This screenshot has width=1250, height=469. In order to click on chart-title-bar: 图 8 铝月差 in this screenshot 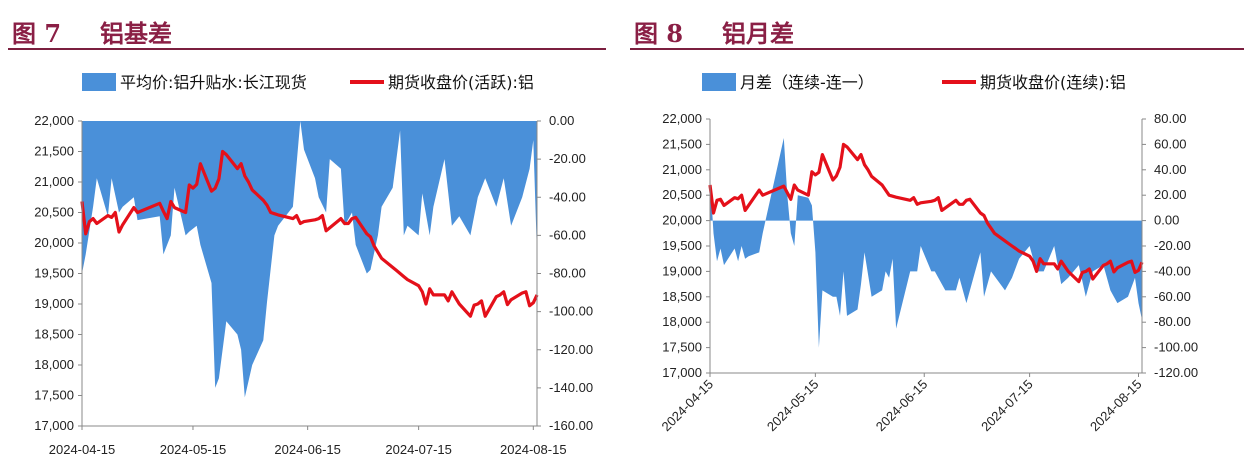, I will do `click(937, 29)`.